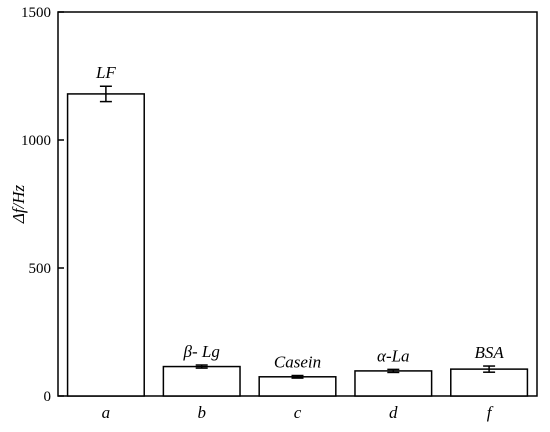 This screenshot has width=550, height=432. I want to click on bar-label-c: Casein, so click(297, 362).